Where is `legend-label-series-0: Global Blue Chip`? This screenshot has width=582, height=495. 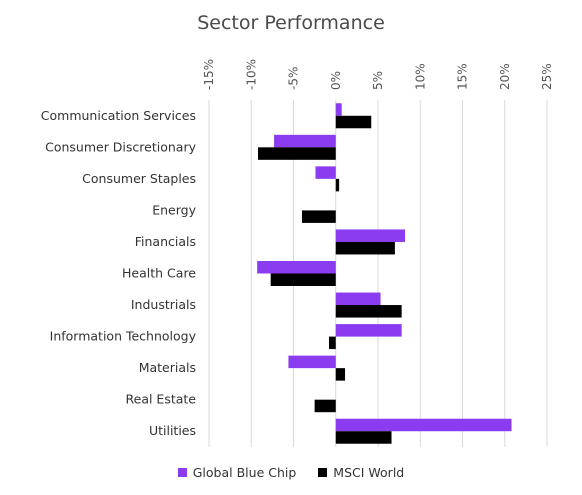 legend-label-series-0: Global Blue Chip is located at coordinates (244, 472).